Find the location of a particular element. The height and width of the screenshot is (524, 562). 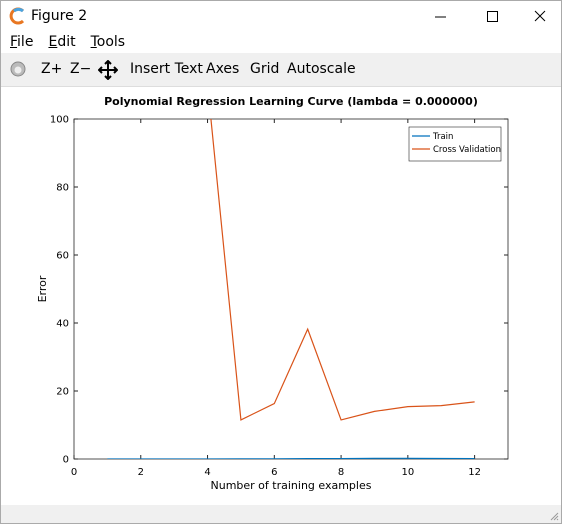

x-tick-label: 12 is located at coordinates (474, 472).